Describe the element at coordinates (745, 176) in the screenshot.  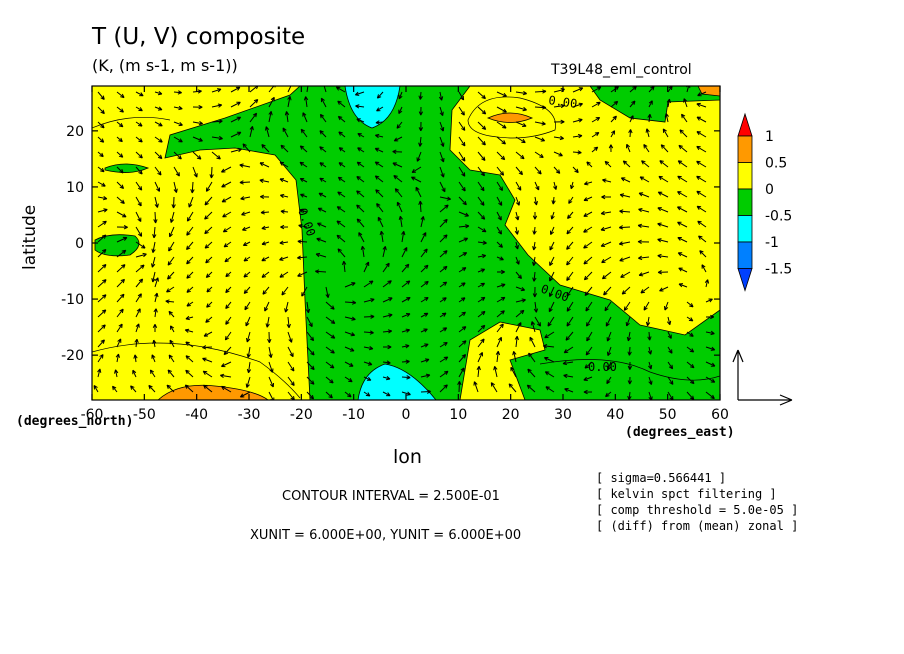
I see `colorbar-swatch` at that location.